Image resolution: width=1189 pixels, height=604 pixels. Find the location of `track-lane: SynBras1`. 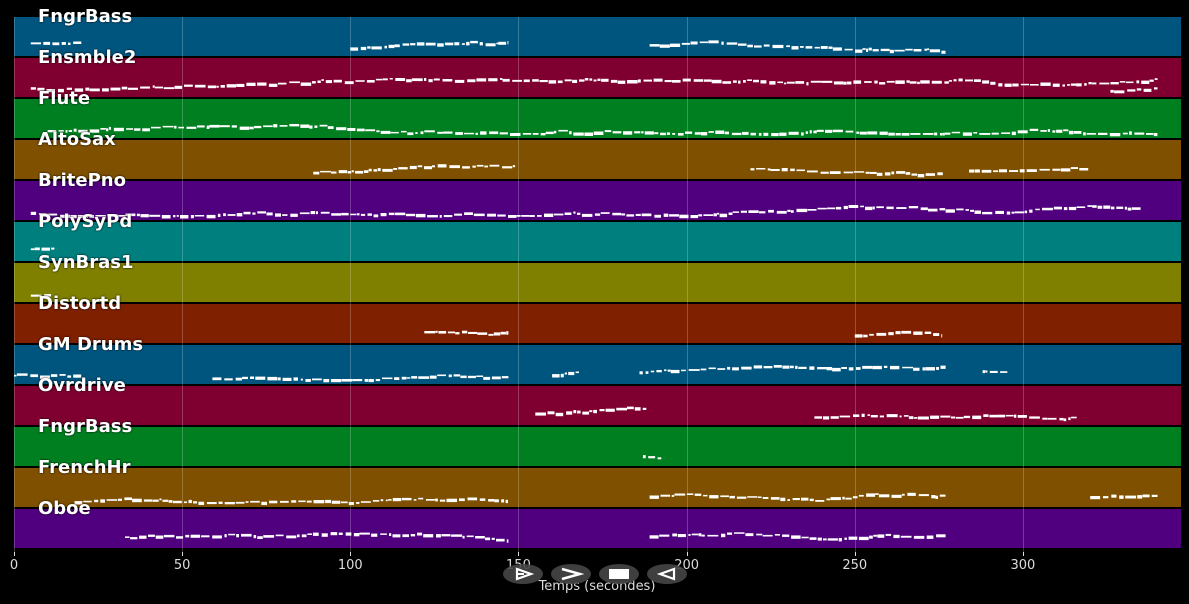

track-lane: SynBras1 is located at coordinates (597, 277).